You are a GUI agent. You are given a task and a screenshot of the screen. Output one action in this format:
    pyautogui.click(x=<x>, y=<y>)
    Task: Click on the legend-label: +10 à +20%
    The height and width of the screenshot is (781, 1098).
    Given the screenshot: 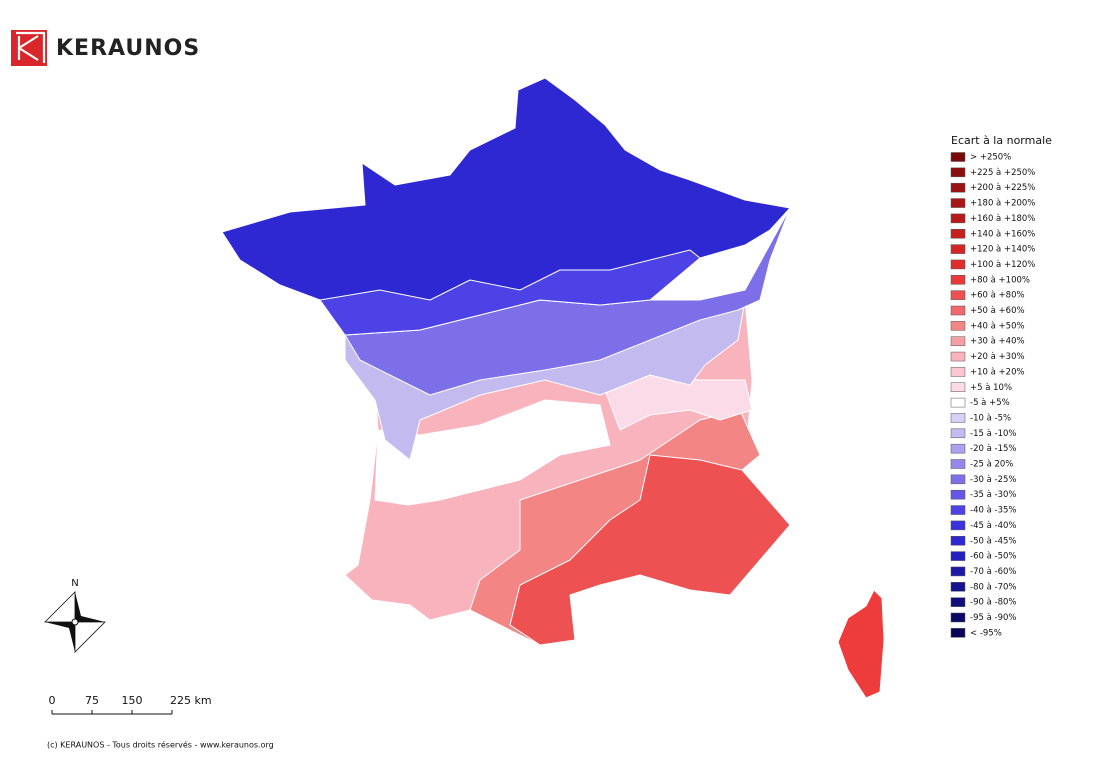 What is the action you would take?
    pyautogui.click(x=997, y=372)
    